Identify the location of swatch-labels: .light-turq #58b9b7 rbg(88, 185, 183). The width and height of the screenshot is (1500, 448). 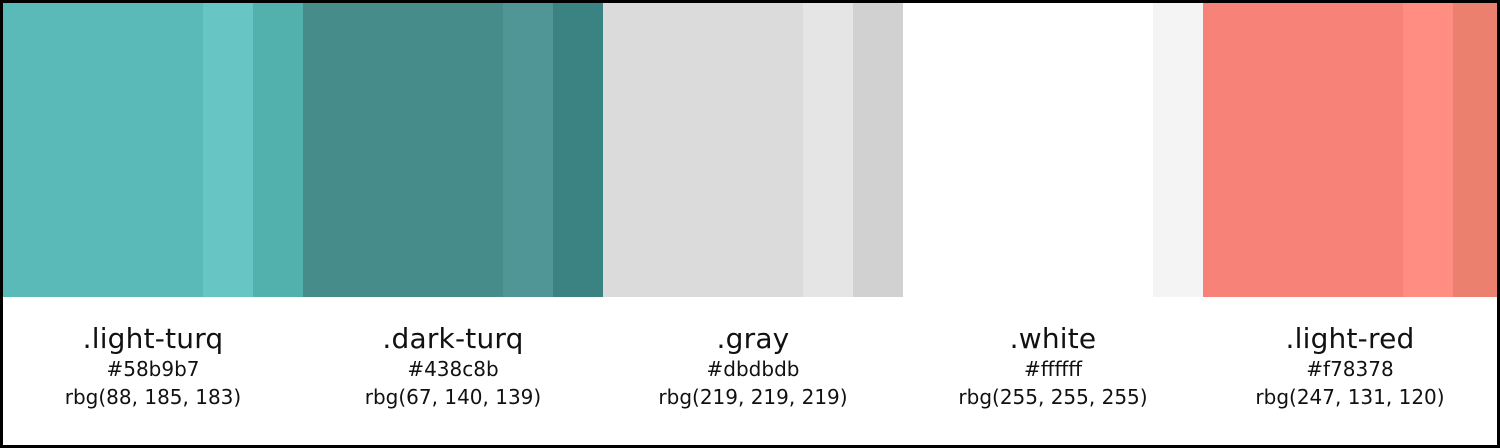
(153, 371).